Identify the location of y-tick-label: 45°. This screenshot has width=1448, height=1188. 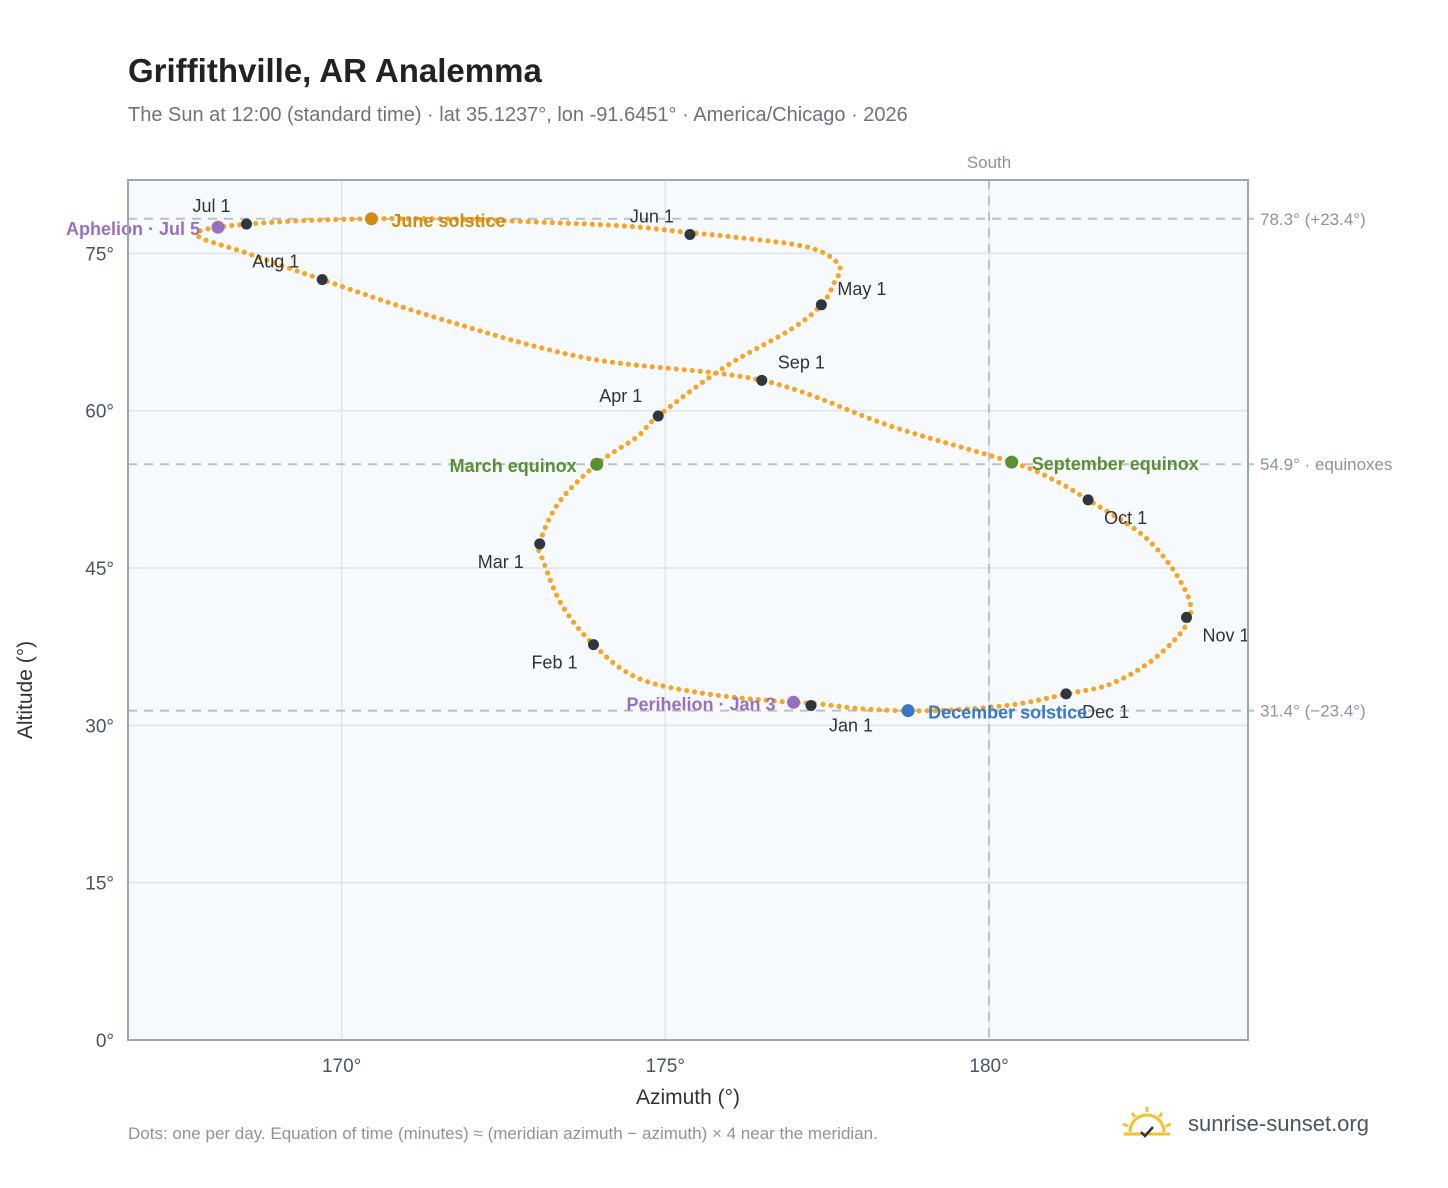
(99, 569).